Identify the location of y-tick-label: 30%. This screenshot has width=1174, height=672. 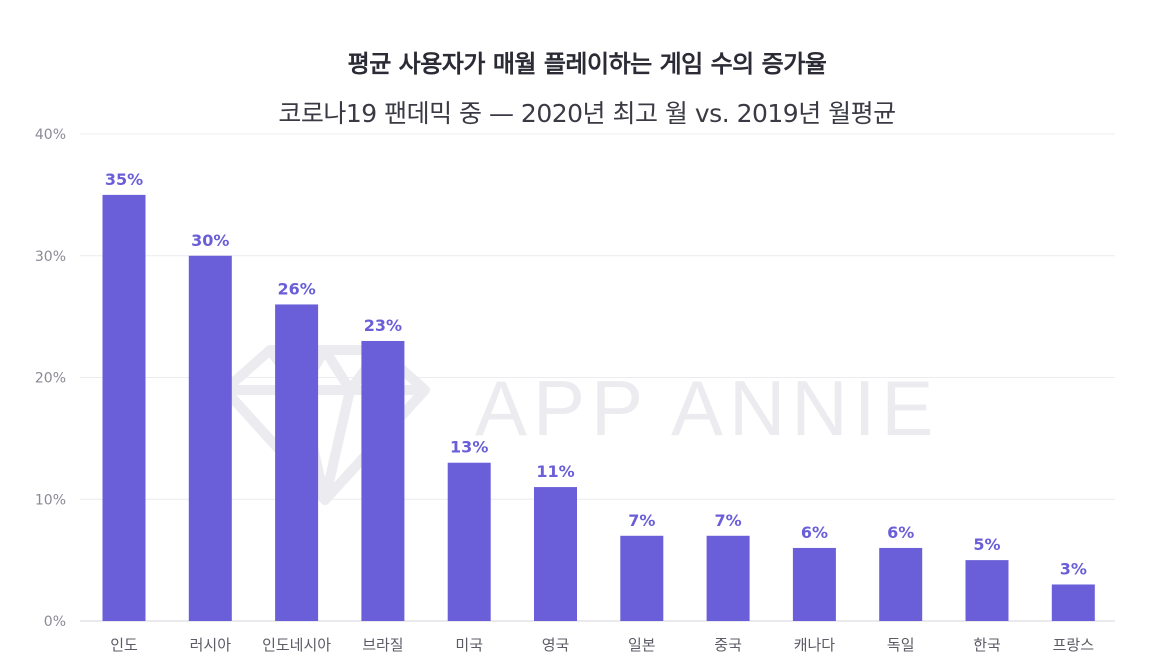
(50, 257).